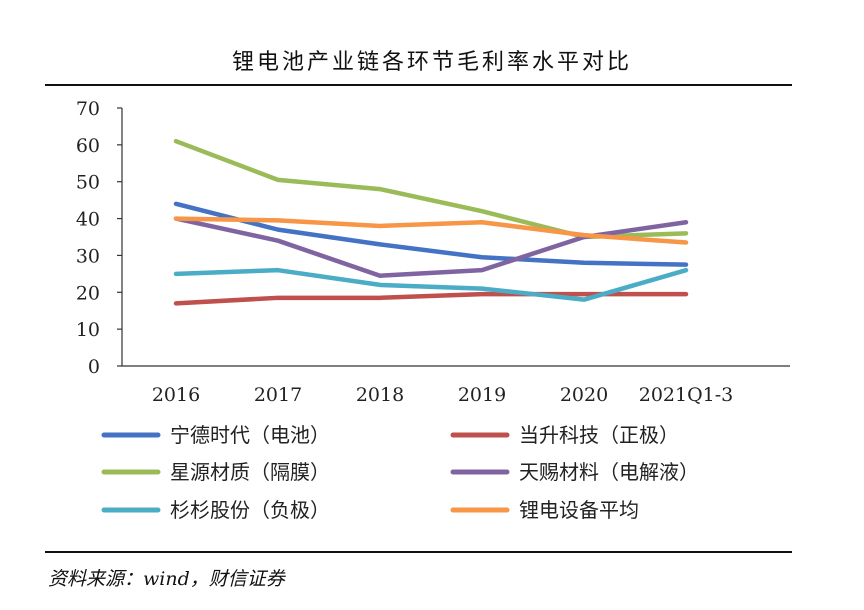 The height and width of the screenshot is (610, 864). Describe the element at coordinates (609, 472) in the screenshot. I see `legend-label: 天赐材料（电解液）` at that location.